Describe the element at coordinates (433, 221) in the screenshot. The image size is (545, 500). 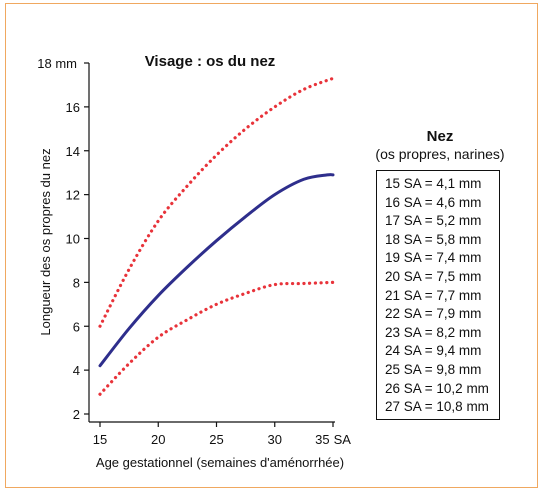
I see `table-row: 17 SA = 5,2 mm` at that location.